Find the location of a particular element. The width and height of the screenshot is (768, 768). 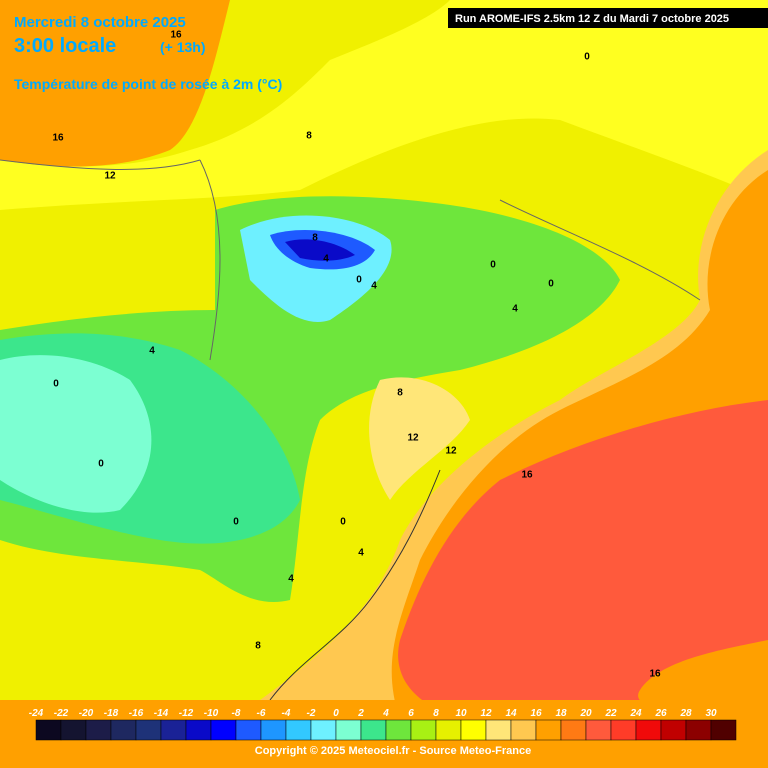

legend-label: 26 is located at coordinates (660, 713).